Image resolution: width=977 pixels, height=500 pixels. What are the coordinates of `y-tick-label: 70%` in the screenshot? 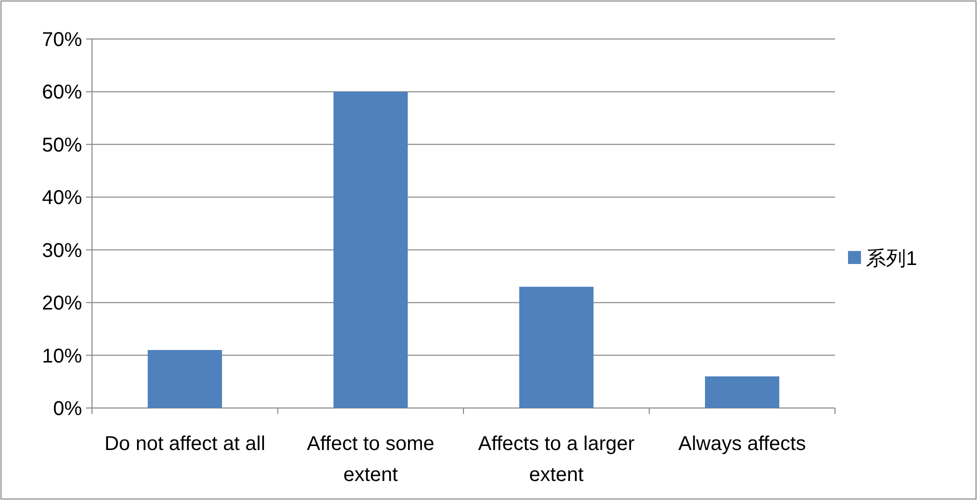 It's located at (62, 40).